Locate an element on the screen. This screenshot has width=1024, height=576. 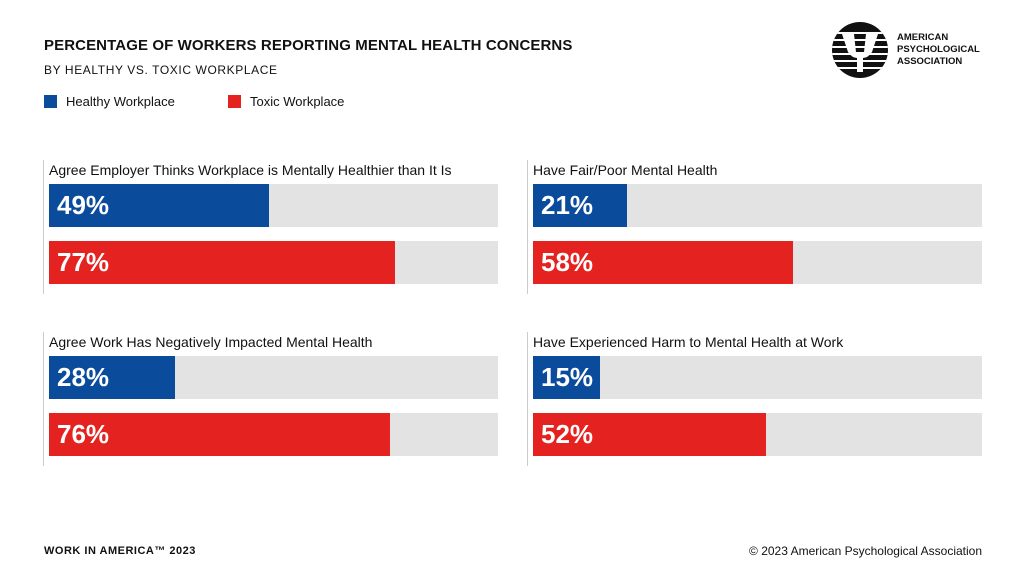
psi-logo-icon is located at coordinates (860, 50).